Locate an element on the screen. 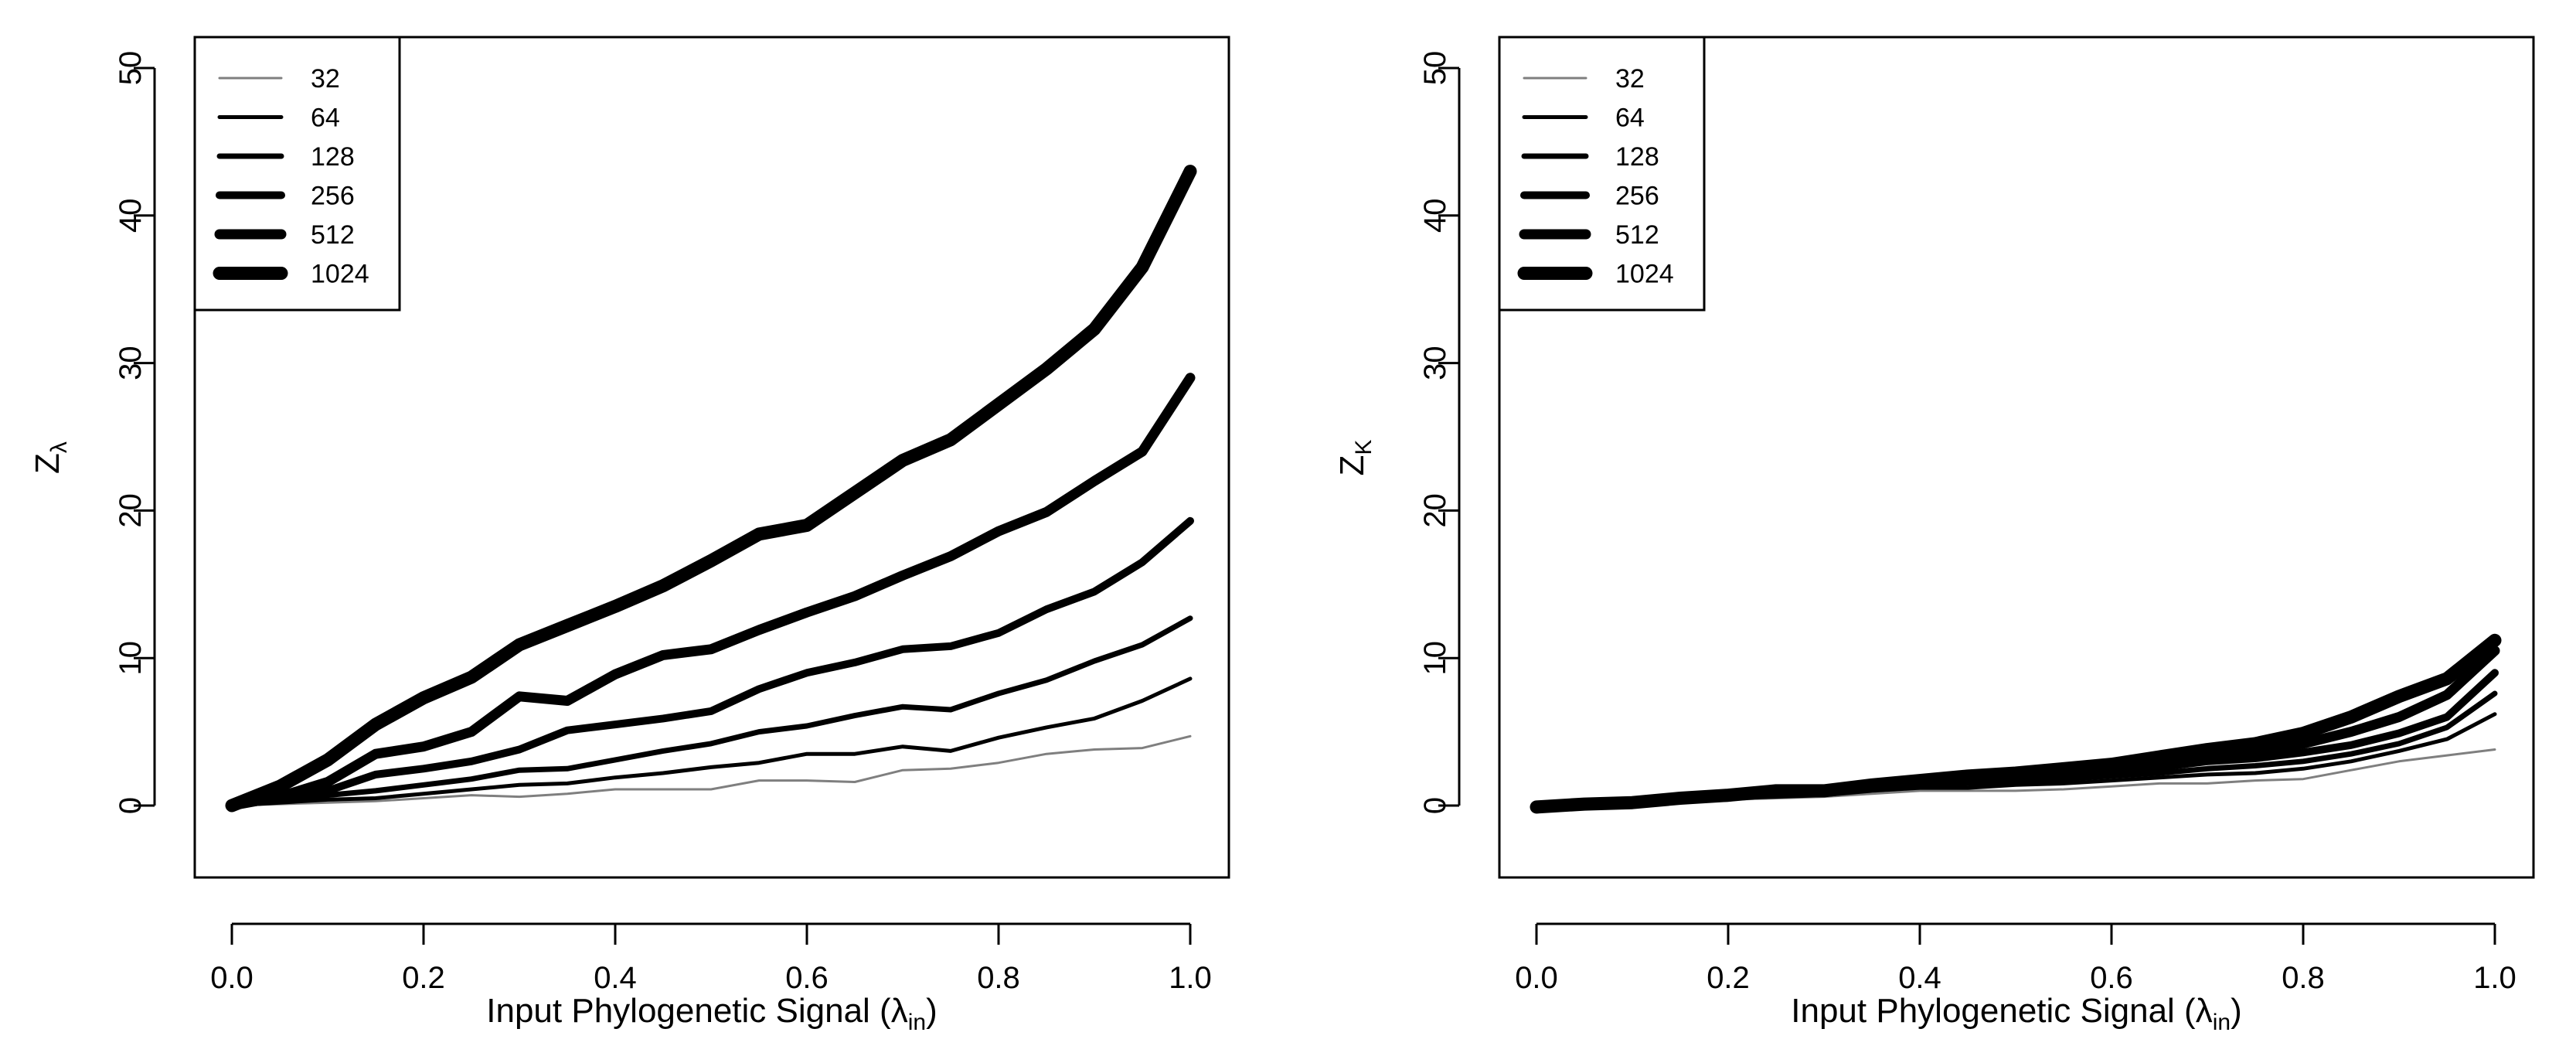 This screenshot has width=2576, height=1063. y-axis-title-subscript: λ is located at coordinates (59, 447).